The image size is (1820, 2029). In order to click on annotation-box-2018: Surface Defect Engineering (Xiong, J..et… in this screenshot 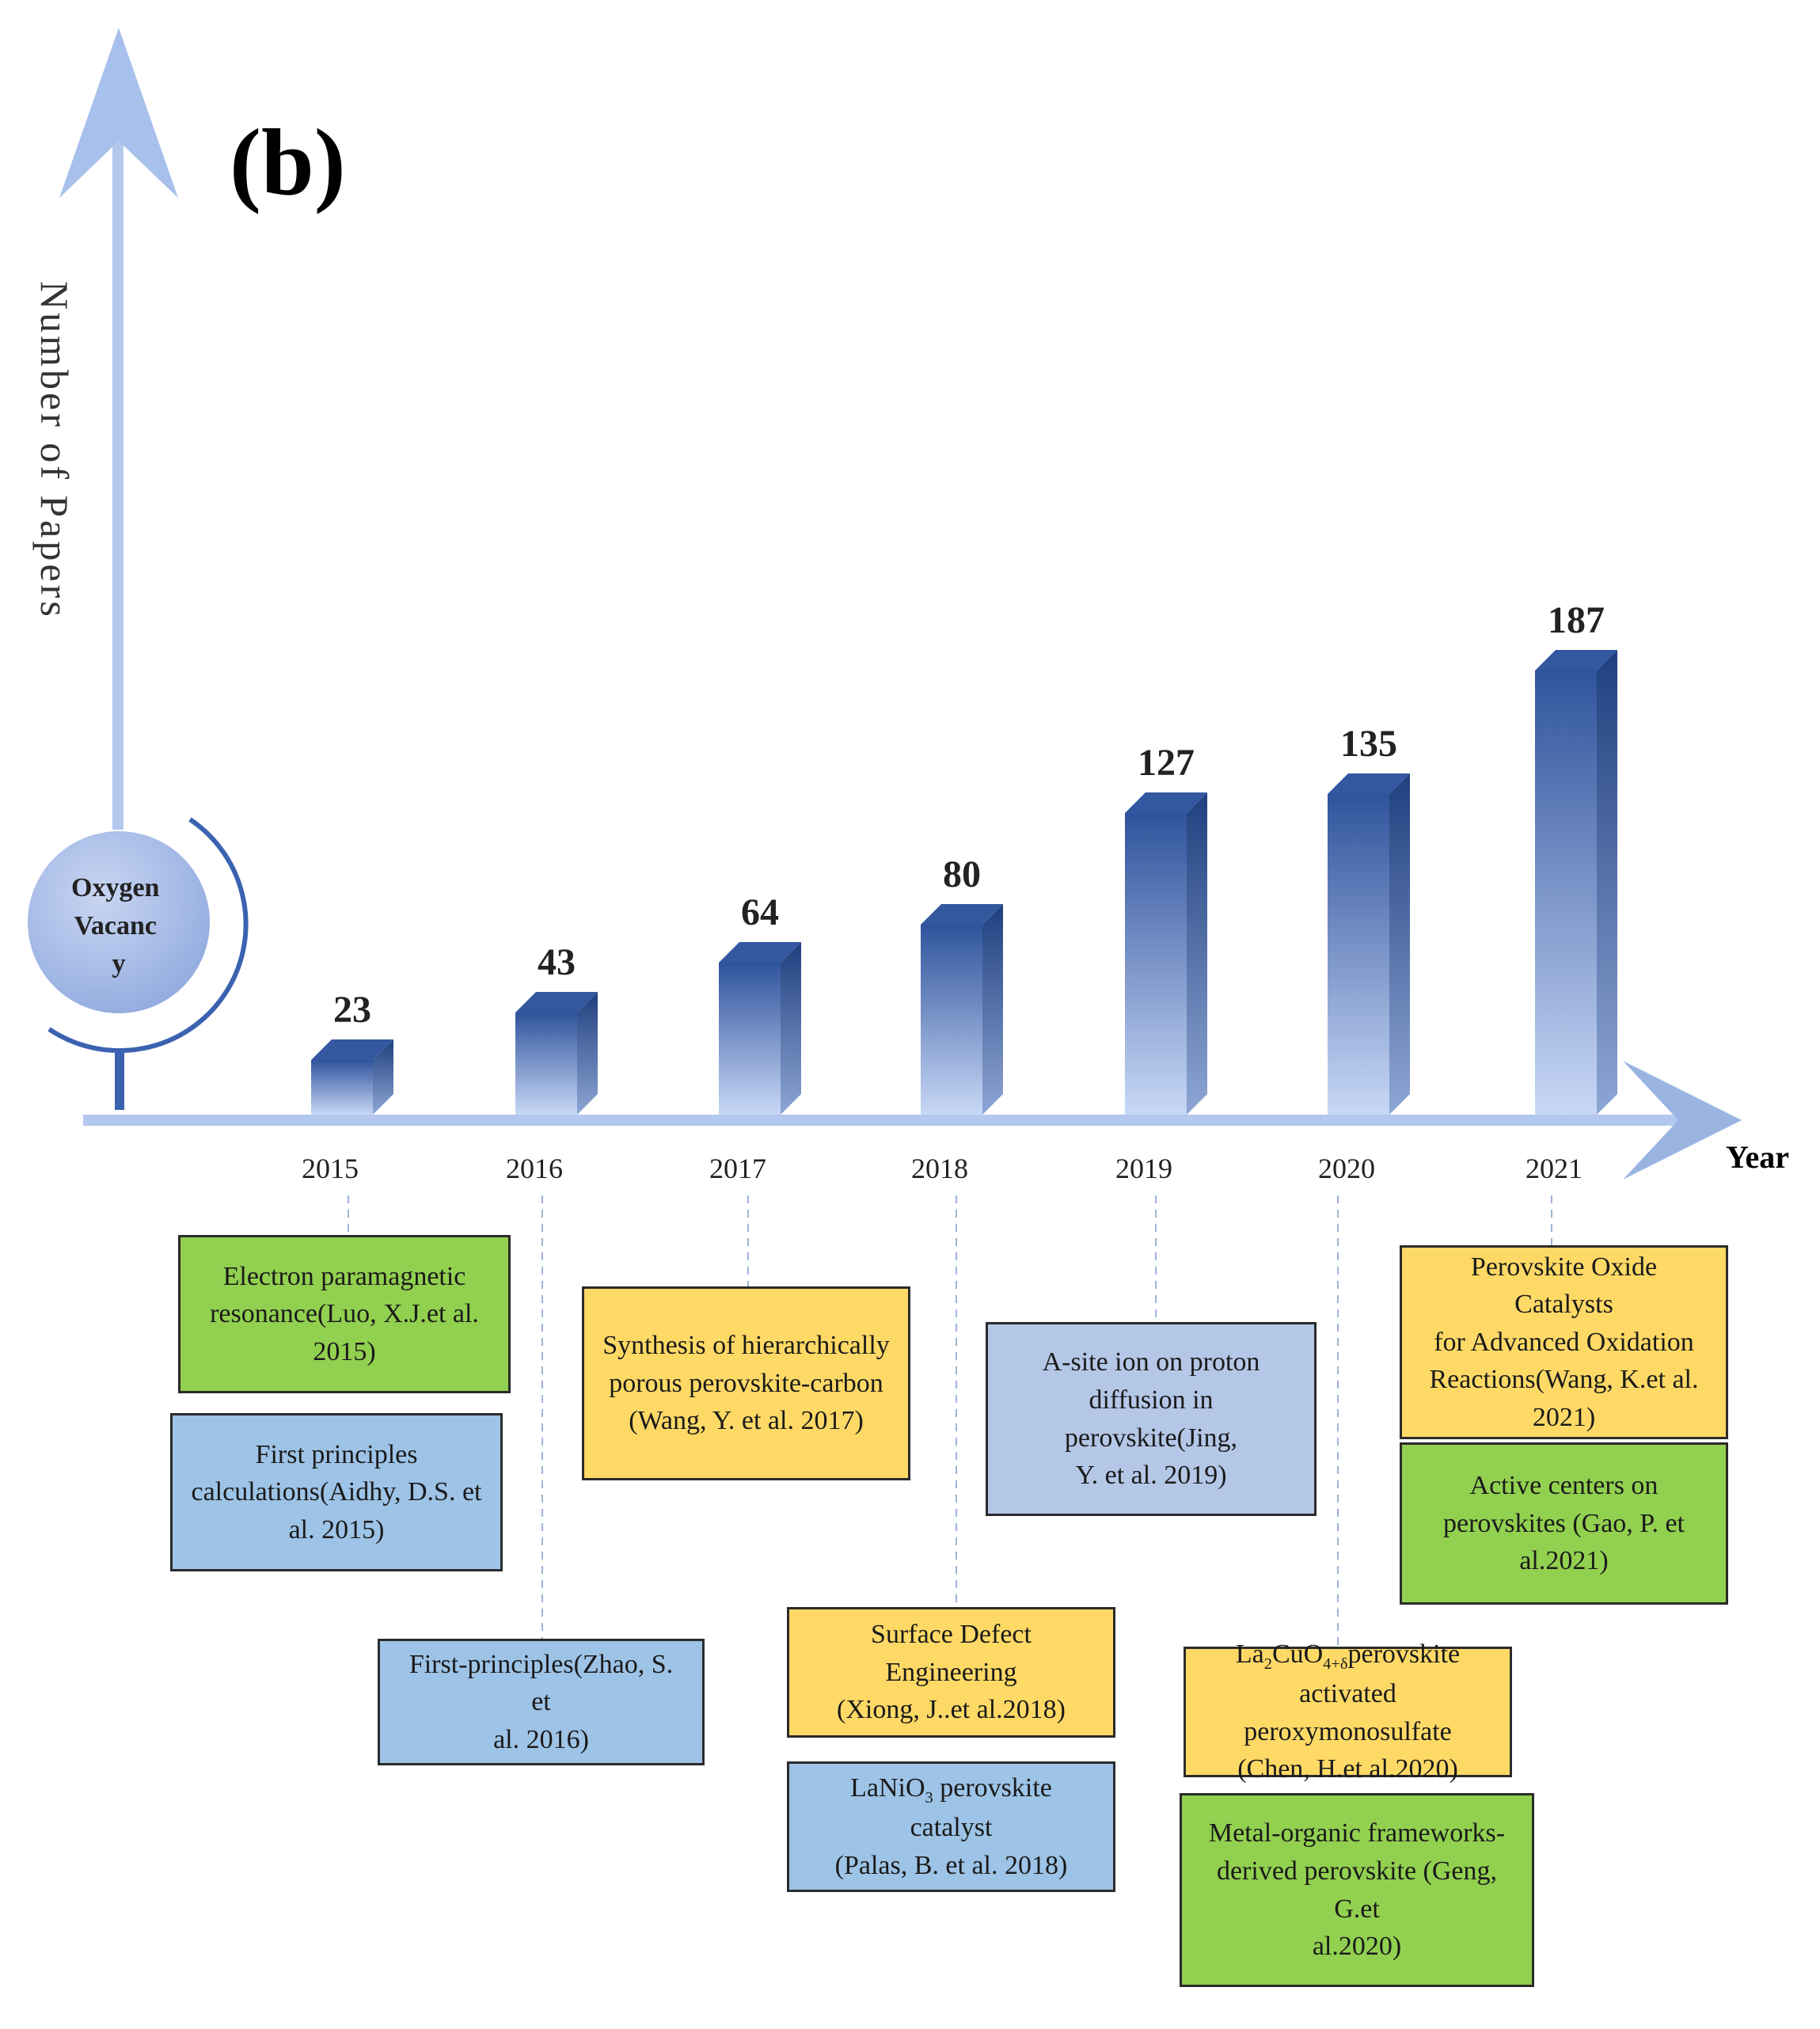, I will do `click(951, 1672)`.